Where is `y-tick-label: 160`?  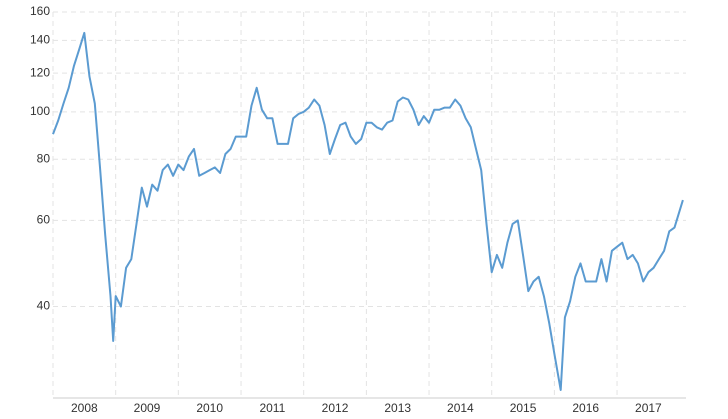 y-tick-label: 160 is located at coordinates (40, 11).